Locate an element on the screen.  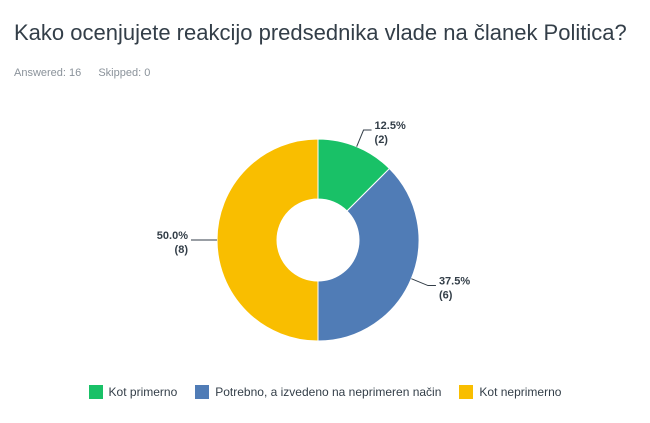
data-label-count-0: (2) is located at coordinates (382, 140).